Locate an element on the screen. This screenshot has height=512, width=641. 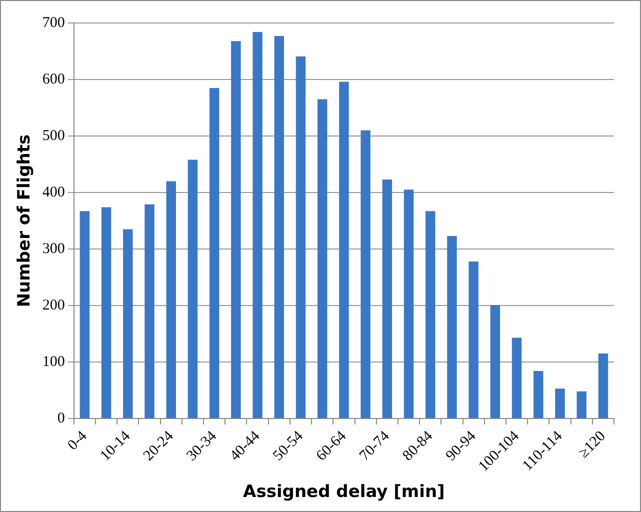
x-axis-title: Assigned delay [min] is located at coordinates (344, 492).